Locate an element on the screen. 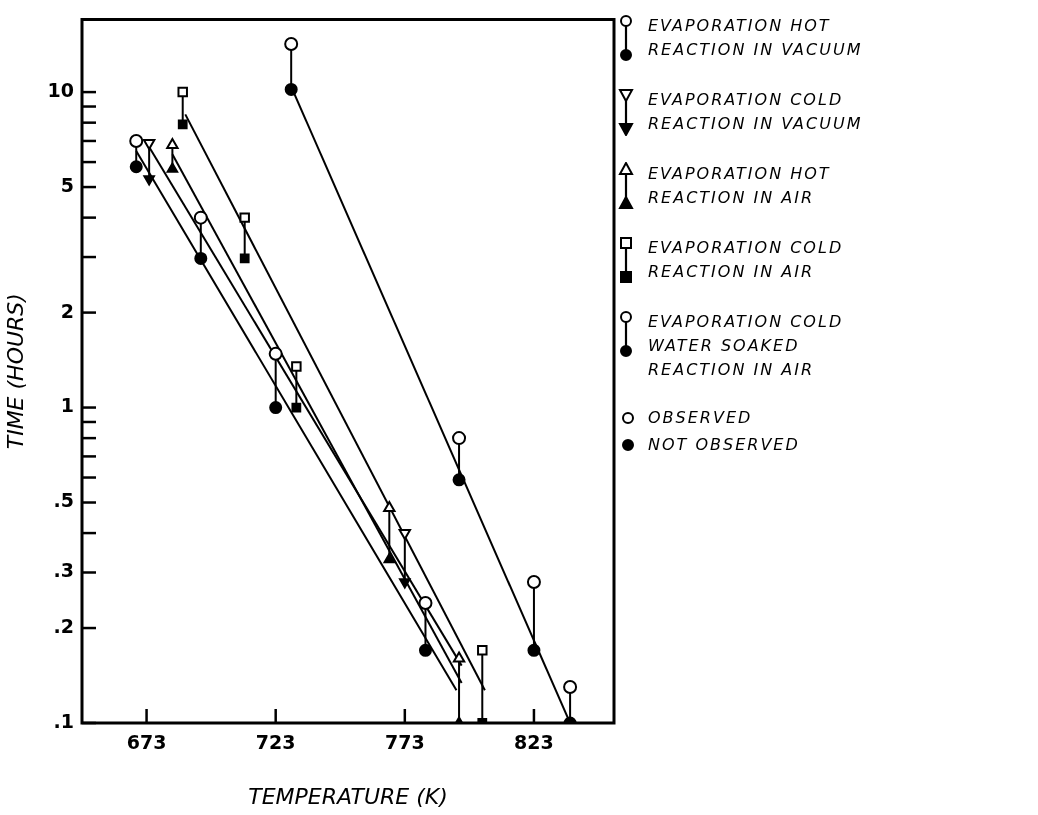 The image size is (1038, 815). y-tick-label: .2 is located at coordinates (63, 625).